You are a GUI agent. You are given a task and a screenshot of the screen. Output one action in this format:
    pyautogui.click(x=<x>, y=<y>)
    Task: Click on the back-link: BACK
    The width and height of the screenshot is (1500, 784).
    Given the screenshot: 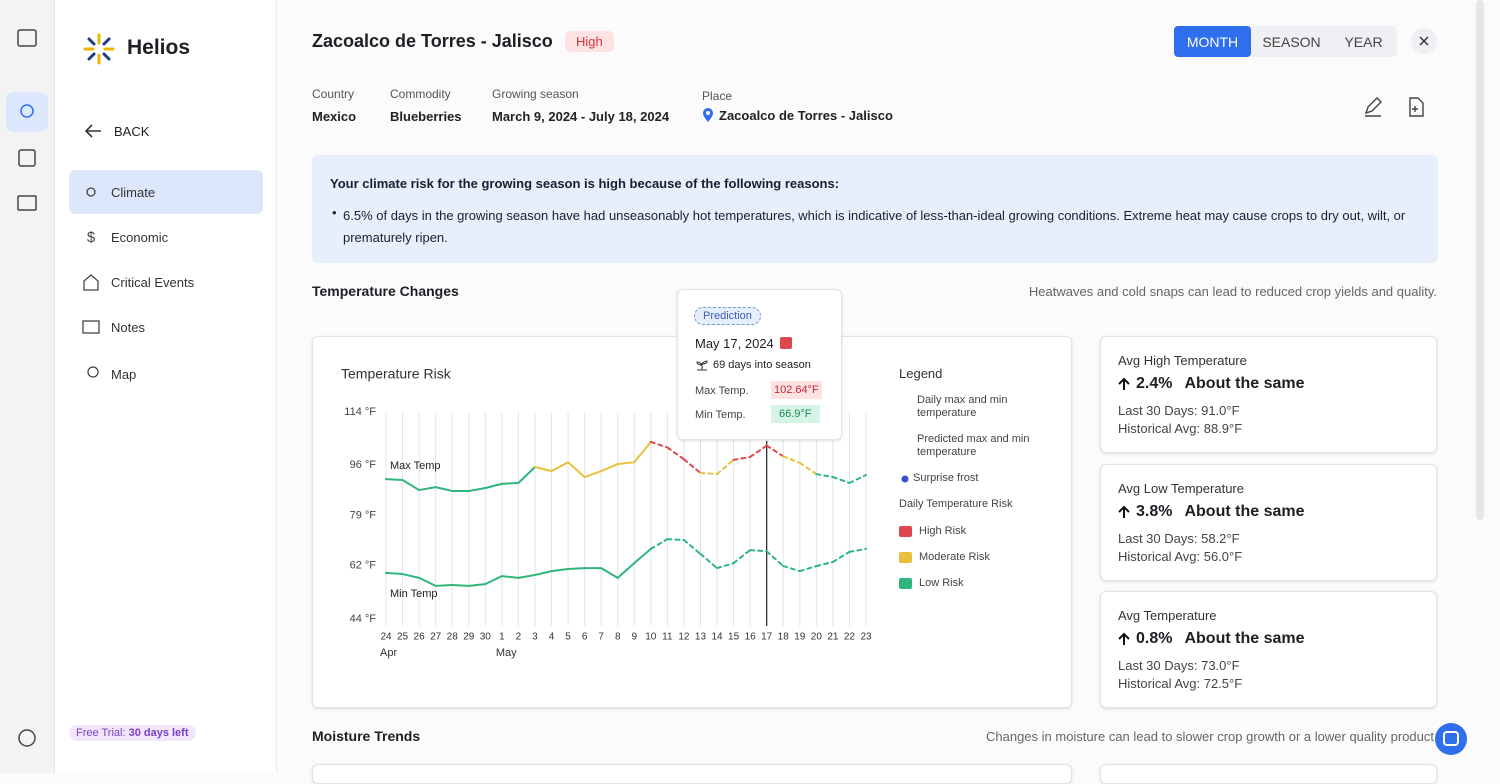 What is the action you would take?
    pyautogui.click(x=132, y=131)
    